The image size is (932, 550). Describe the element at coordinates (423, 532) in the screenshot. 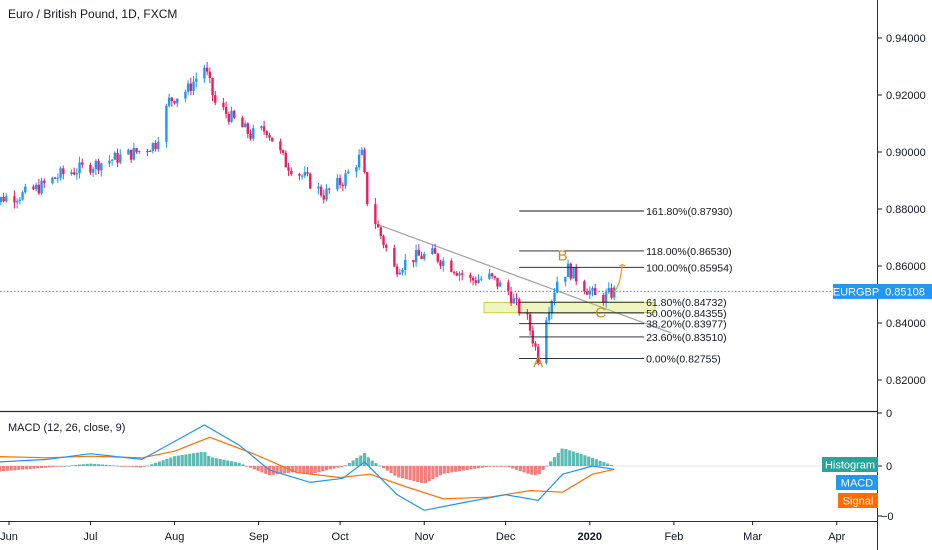

I see `time-axis: Jun Jul Aug Sep Oct Nov Dec 2020 Feb Mar Apr` at that location.